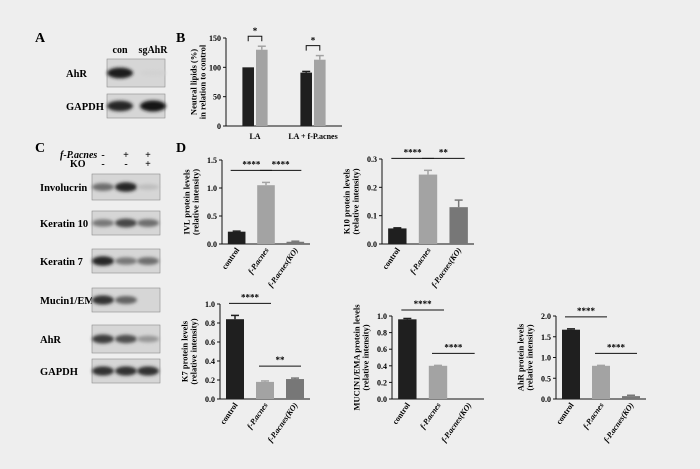 Image resolution: width=700 pixels, height=469 pixels. Describe the element at coordinates (103, 300) in the screenshot. I see `blot-band-mucin1-ema-c` at that location.